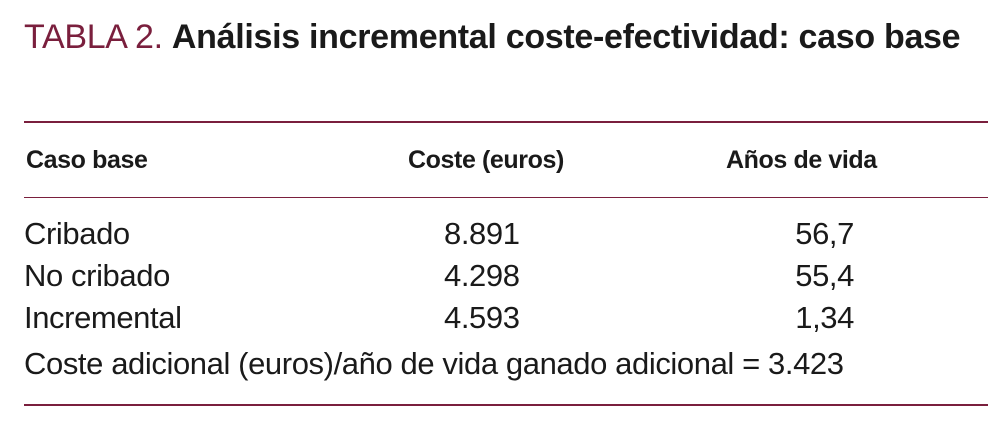 The width and height of the screenshot is (1004, 429). Describe the element at coordinates (482, 233) in the screenshot. I see `row-cost: 8.891` at that location.